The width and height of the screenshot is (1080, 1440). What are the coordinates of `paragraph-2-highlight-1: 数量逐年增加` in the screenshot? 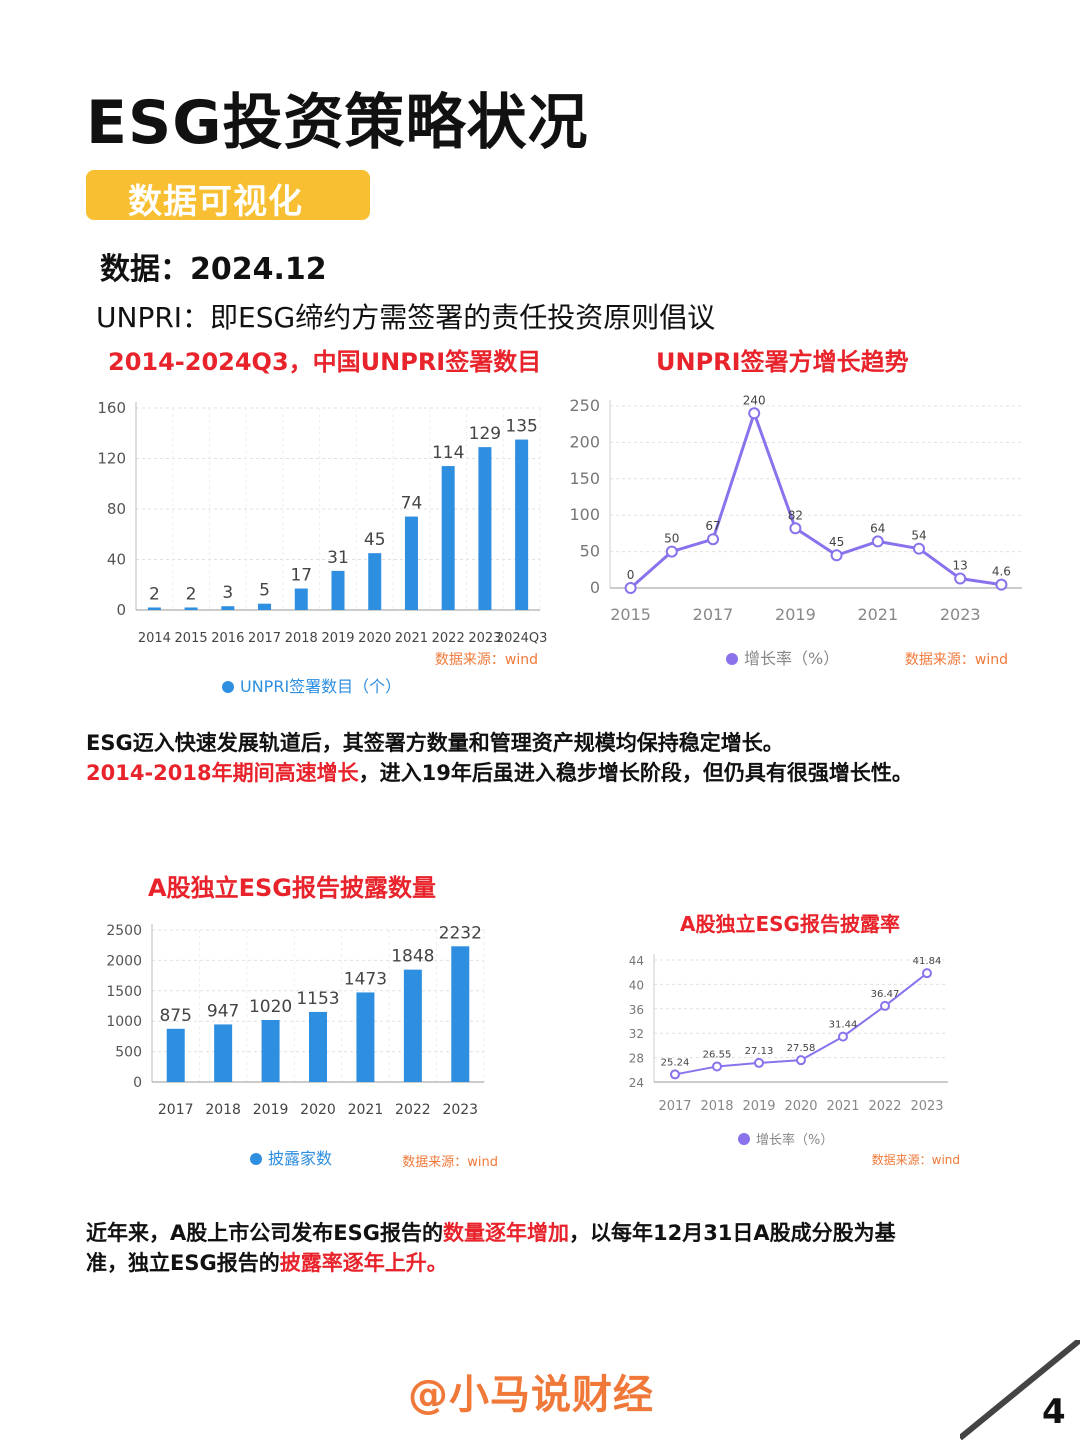 It's located at (505, 1233).